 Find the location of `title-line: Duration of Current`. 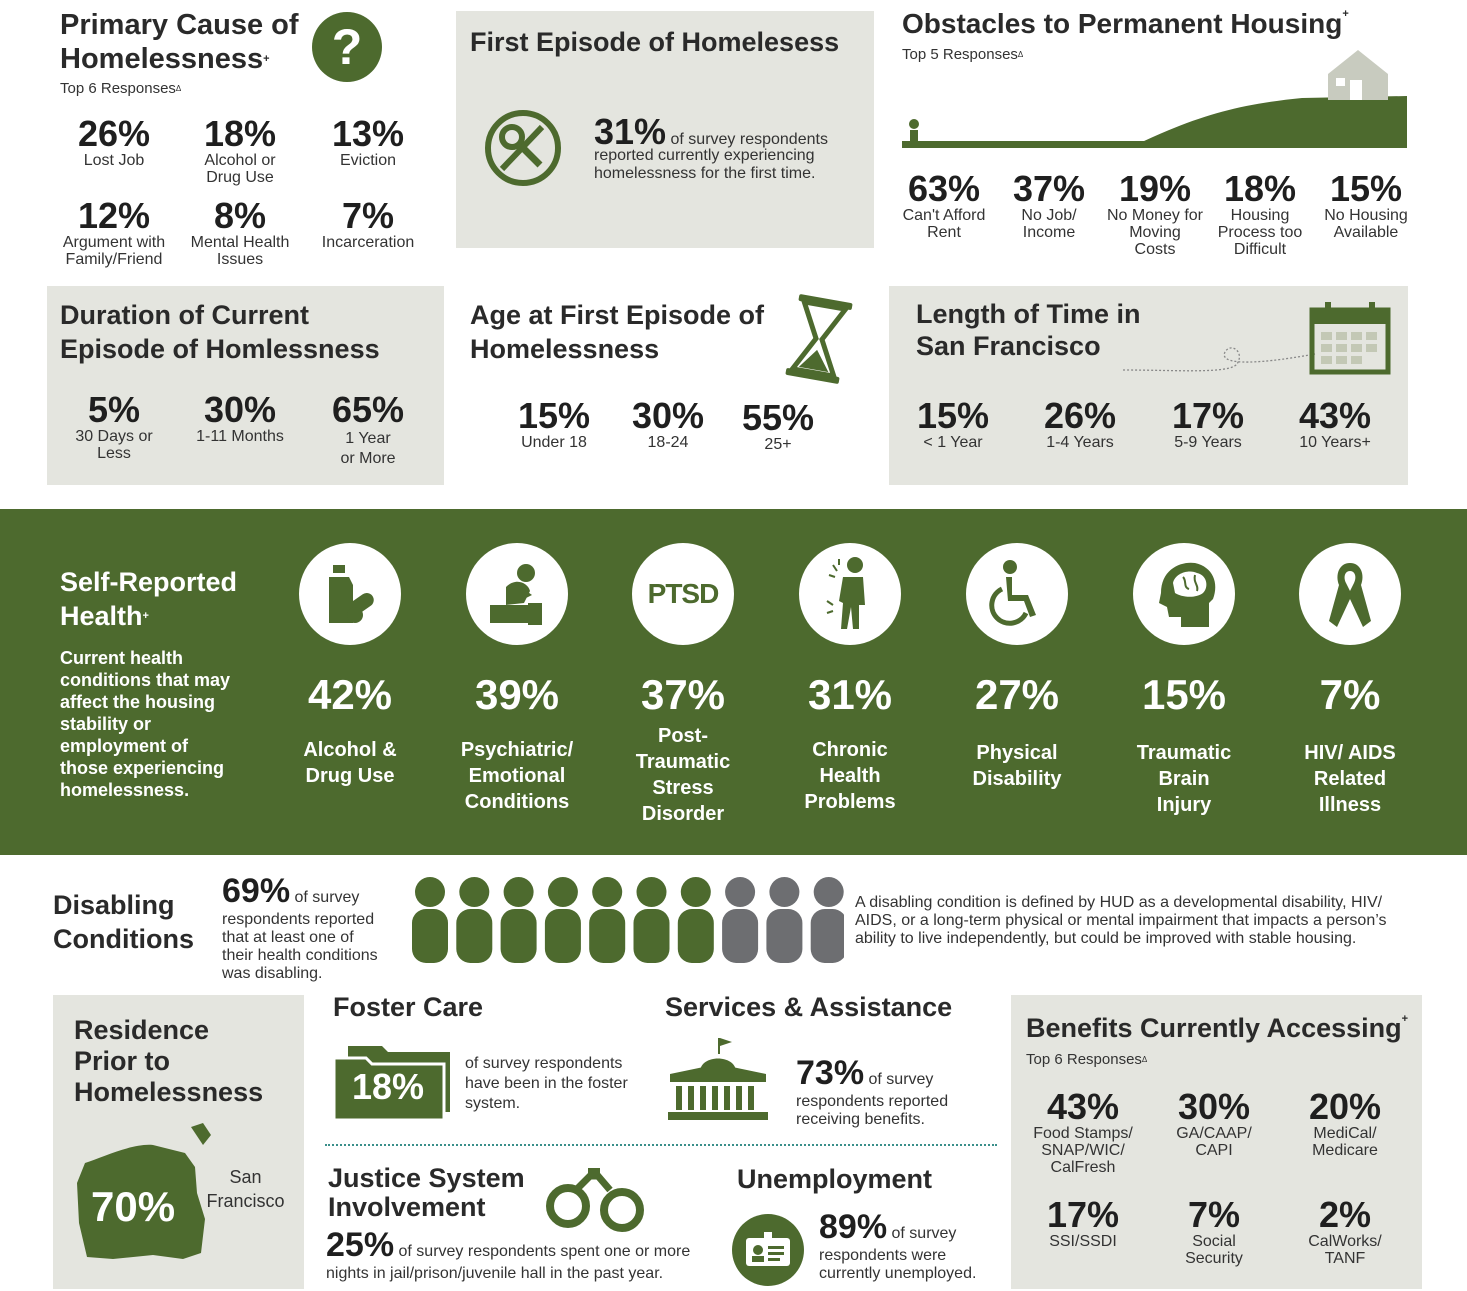

title-line: Duration of Current is located at coordinates (184, 315).